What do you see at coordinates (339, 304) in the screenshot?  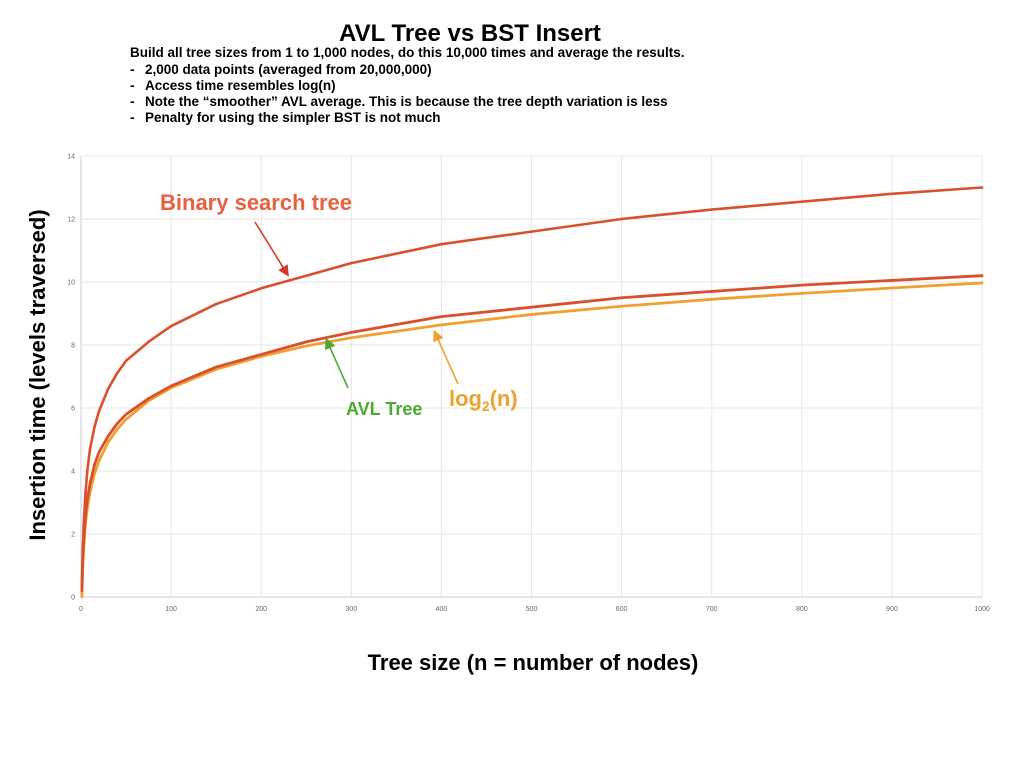 I see `annotation-layer: Binary search tree AVL Tree log2(n)` at bounding box center [339, 304].